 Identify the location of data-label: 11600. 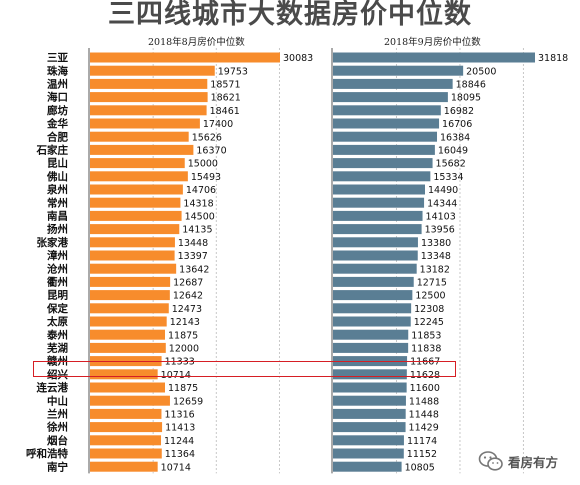
(425, 388).